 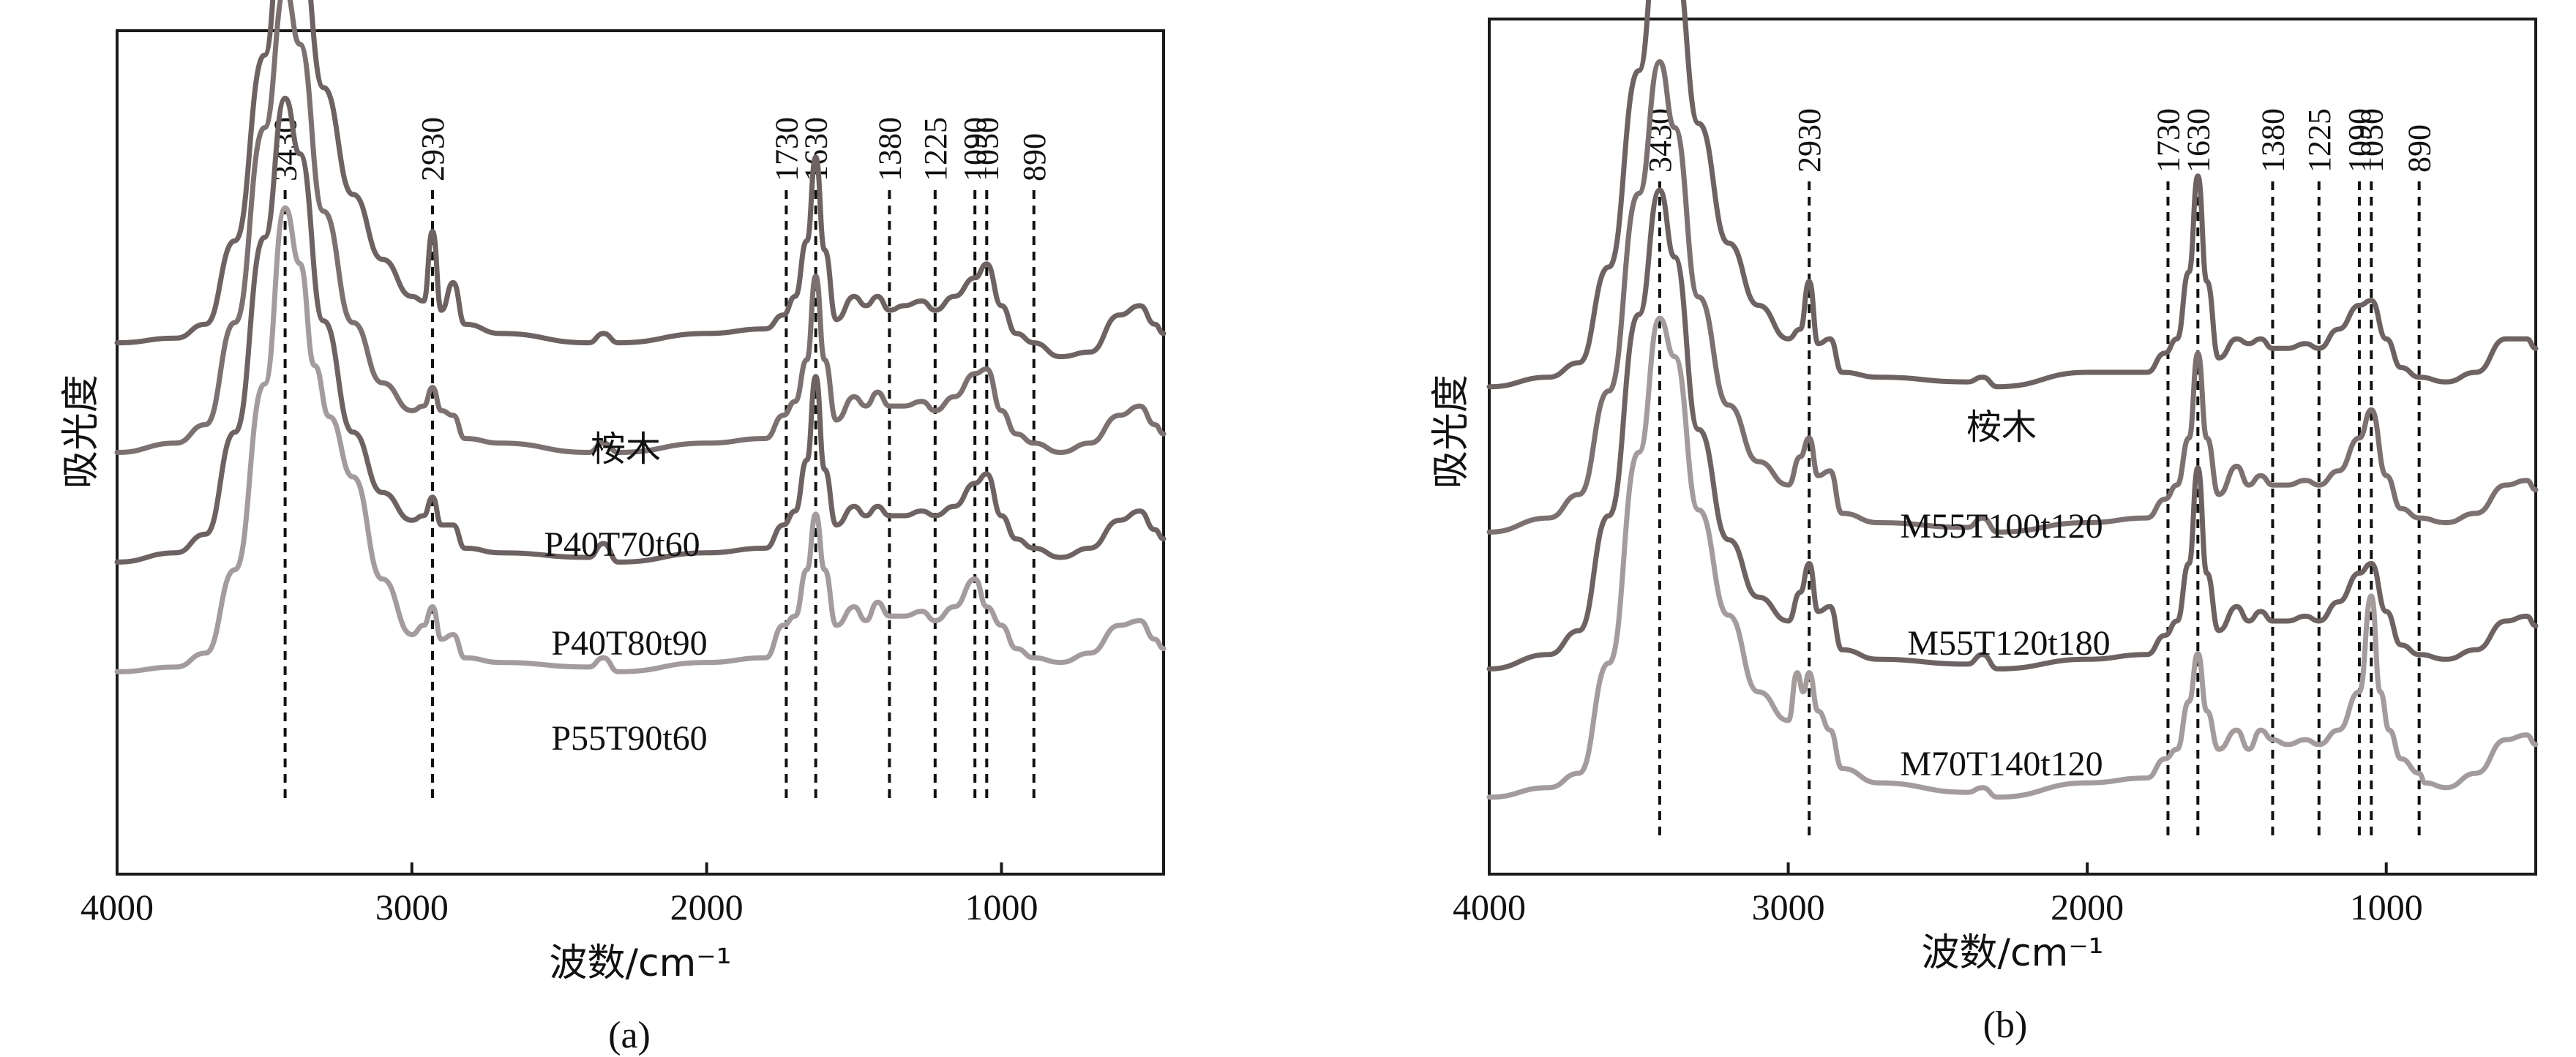 What do you see at coordinates (640, 963) in the screenshot?
I see `panel-a-x-axis-label: 波数/cm⁻¹` at bounding box center [640, 963].